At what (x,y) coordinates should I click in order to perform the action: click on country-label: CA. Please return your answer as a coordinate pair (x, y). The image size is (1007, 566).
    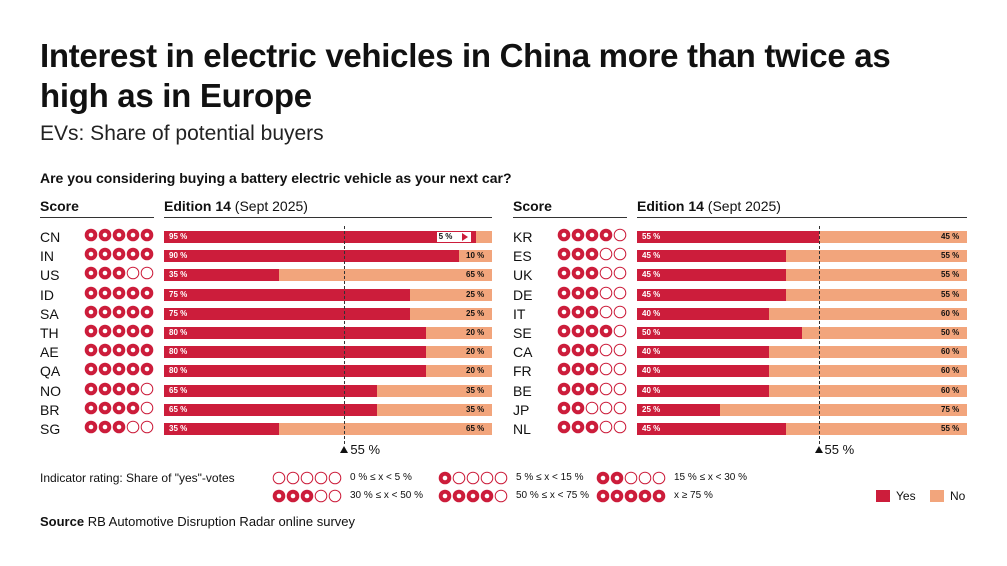
    Looking at the image, I should click on (523, 352).